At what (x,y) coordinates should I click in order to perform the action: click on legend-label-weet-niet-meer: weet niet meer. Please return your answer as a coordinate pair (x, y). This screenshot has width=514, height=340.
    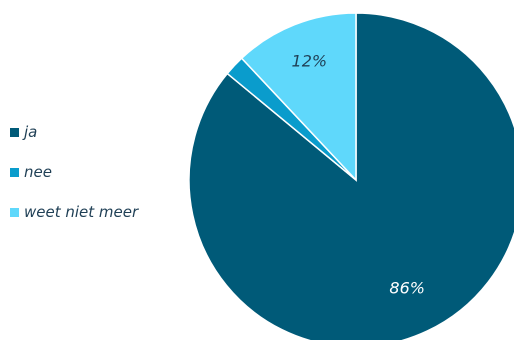
    Looking at the image, I should click on (81, 212).